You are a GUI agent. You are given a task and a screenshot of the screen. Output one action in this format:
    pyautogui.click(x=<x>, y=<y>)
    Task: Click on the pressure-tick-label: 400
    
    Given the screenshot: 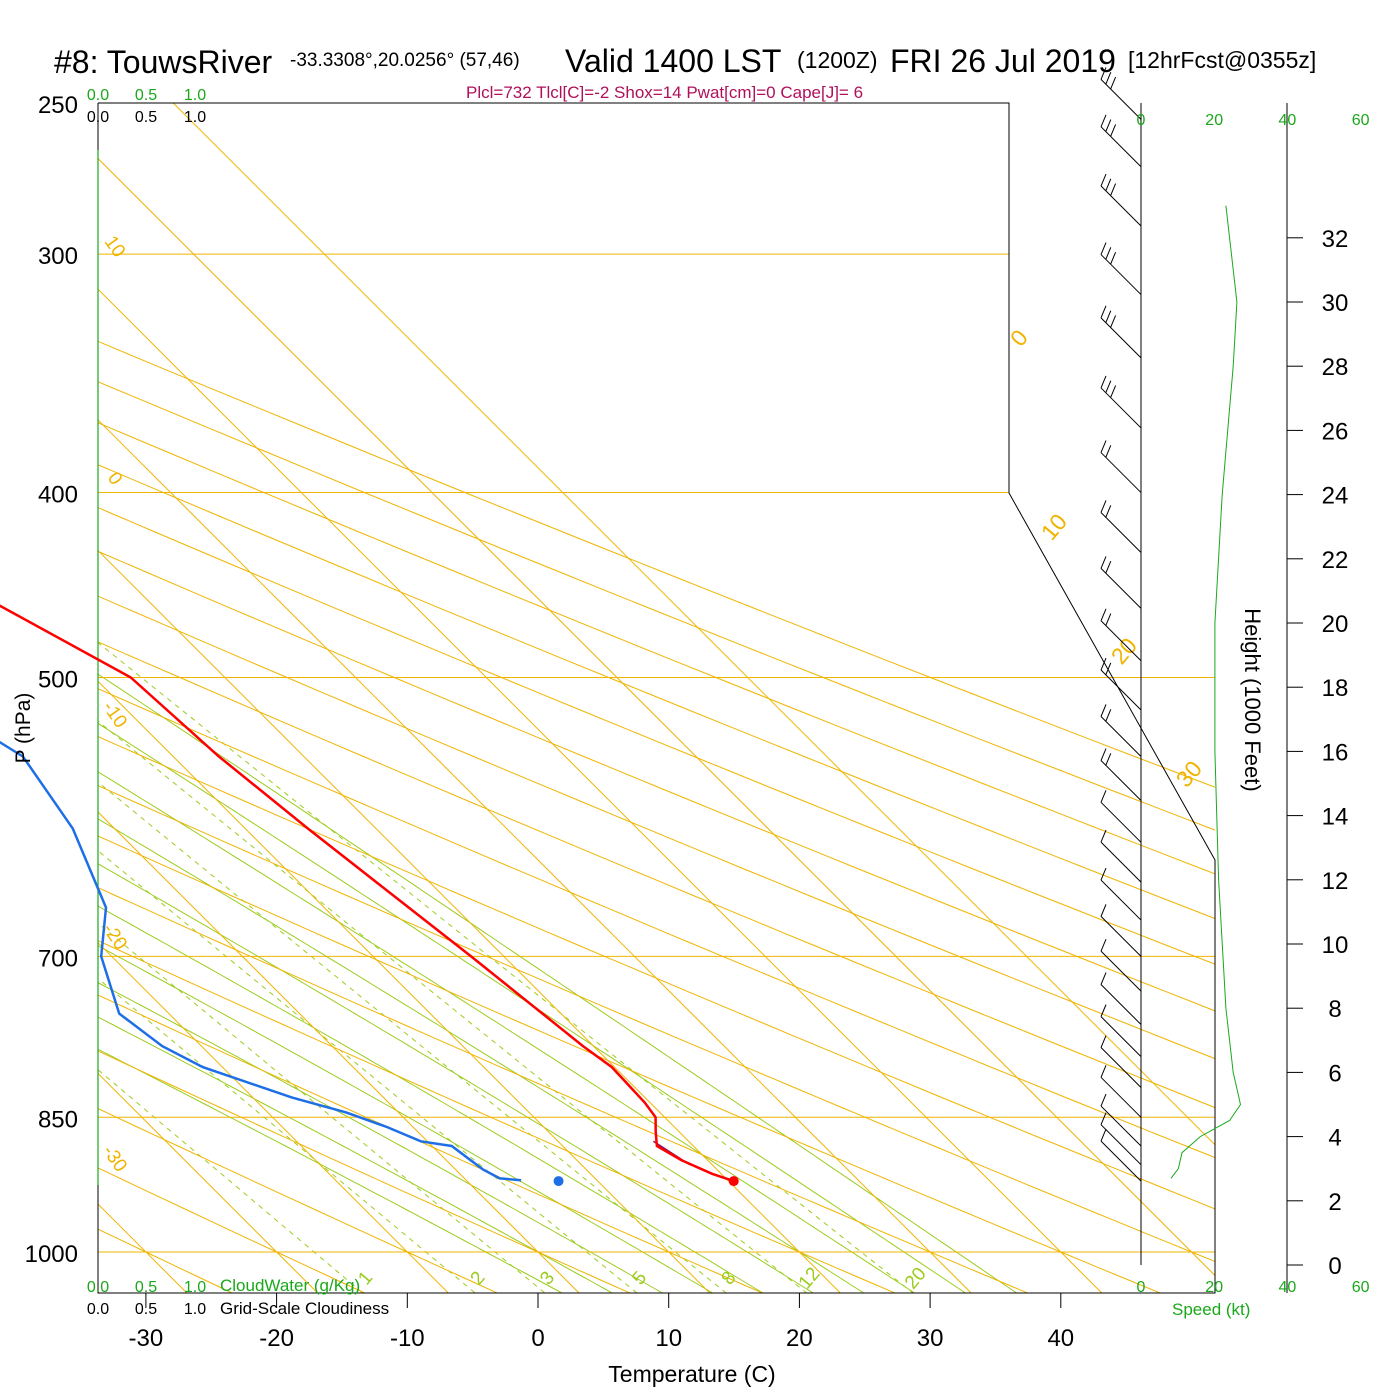 What is the action you would take?
    pyautogui.click(x=58, y=495)
    